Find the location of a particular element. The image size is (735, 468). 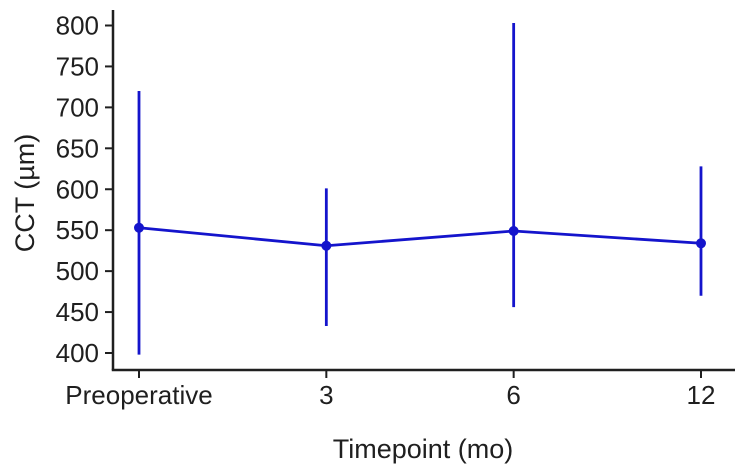

y-axis-tick-label: 400 is located at coordinates (77, 353).